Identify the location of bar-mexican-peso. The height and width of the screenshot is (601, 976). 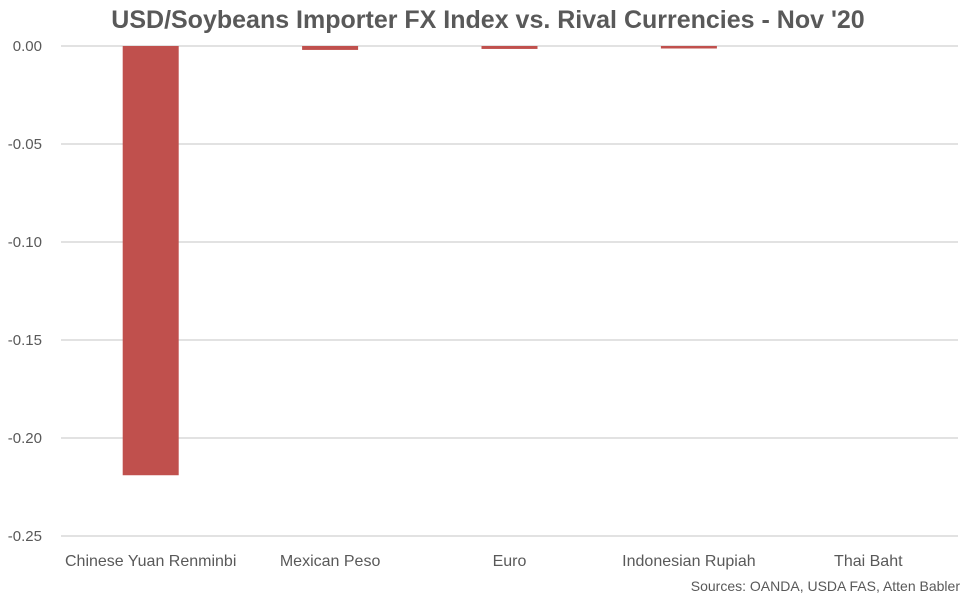
(330, 48).